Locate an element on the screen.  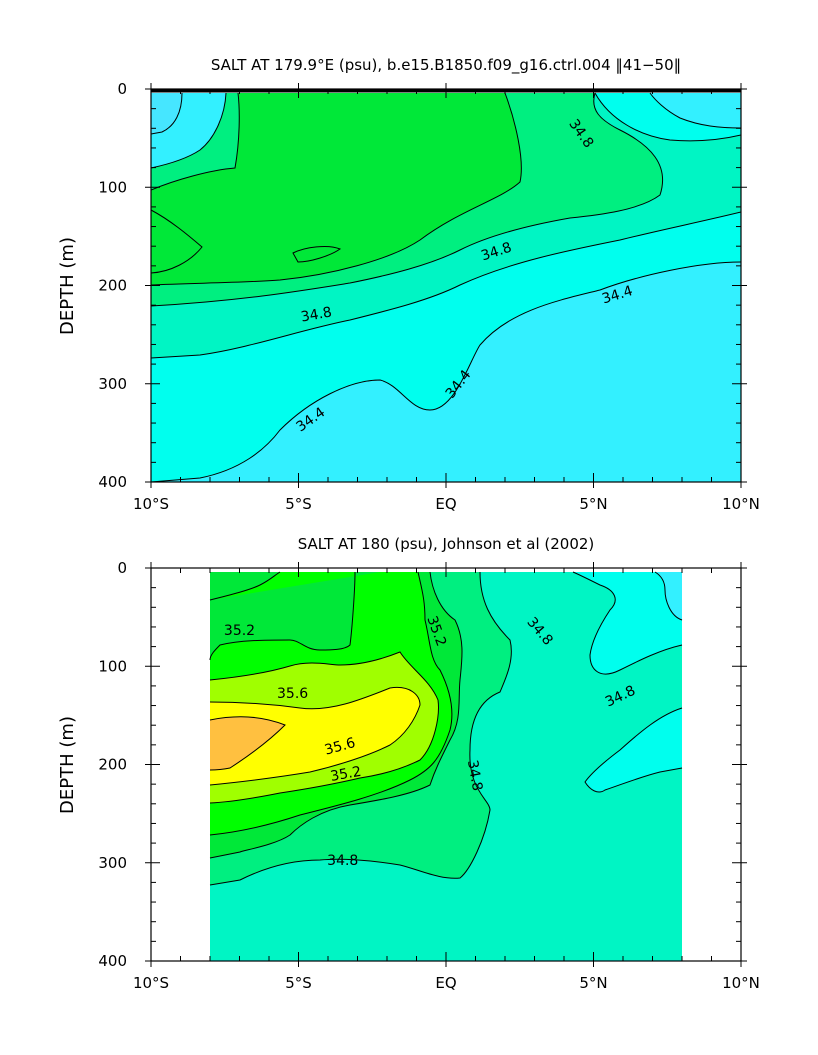
top-contour-34.6 is located at coordinates (446, 285).